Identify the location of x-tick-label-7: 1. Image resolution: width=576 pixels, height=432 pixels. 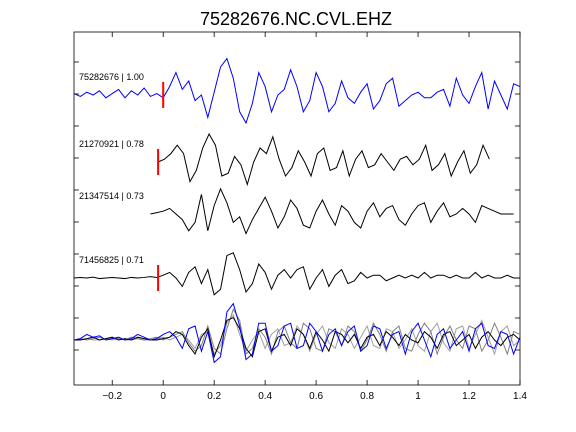
(418, 396).